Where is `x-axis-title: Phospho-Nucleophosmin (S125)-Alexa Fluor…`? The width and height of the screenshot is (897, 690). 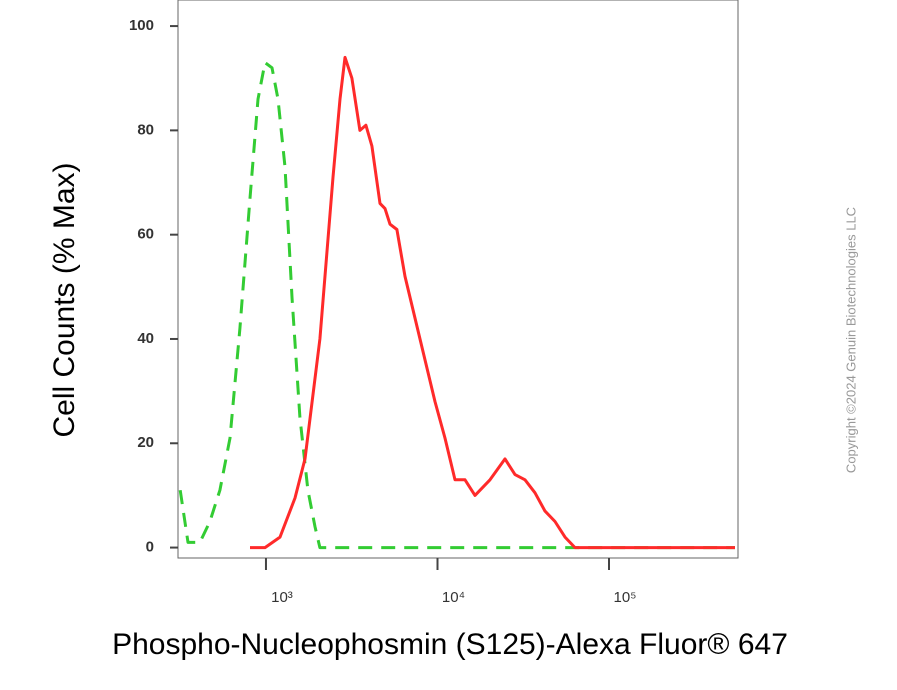 x-axis-title: Phospho-Nucleophosmin (S125)-Alexa Fluor… is located at coordinates (450, 644).